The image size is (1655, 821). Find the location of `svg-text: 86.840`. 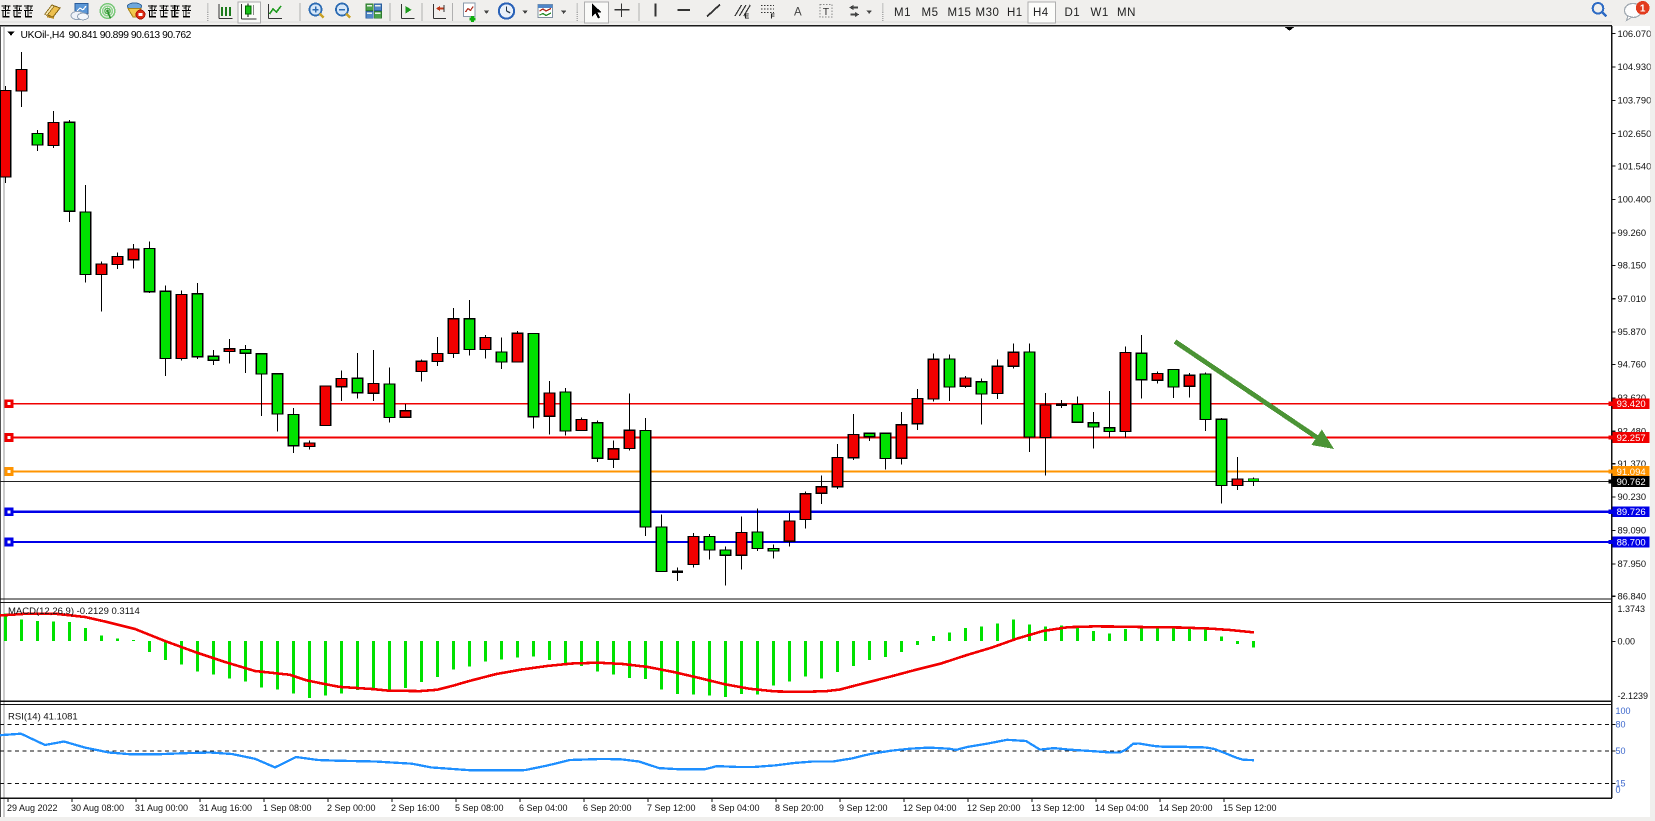

svg-text: 86.840 is located at coordinates (1632, 596).